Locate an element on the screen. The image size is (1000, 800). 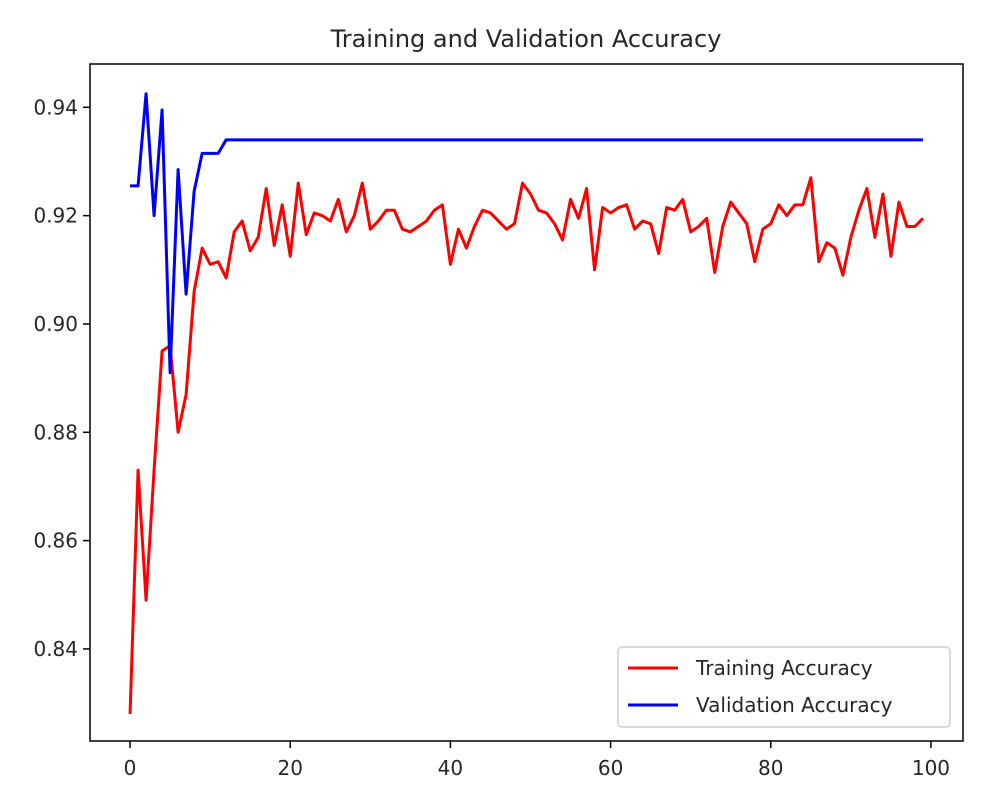
x-tick-label: 60 is located at coordinates (610, 768).